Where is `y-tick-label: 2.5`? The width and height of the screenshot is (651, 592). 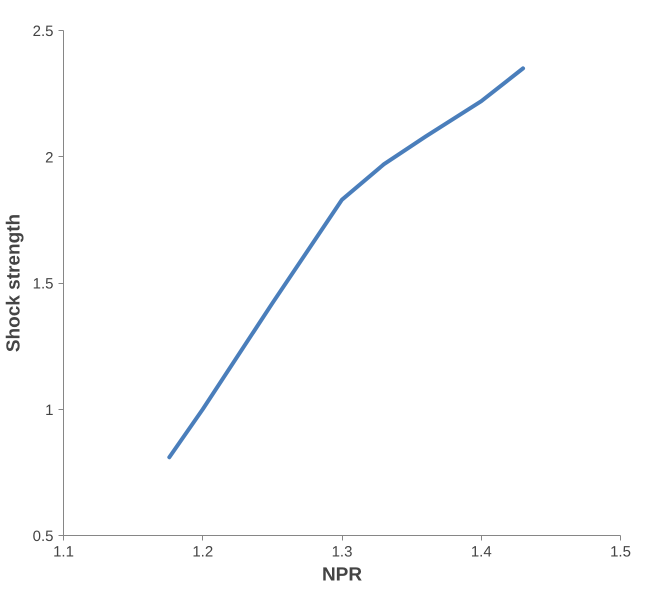
y-tick-label: 2.5 is located at coordinates (43, 31).